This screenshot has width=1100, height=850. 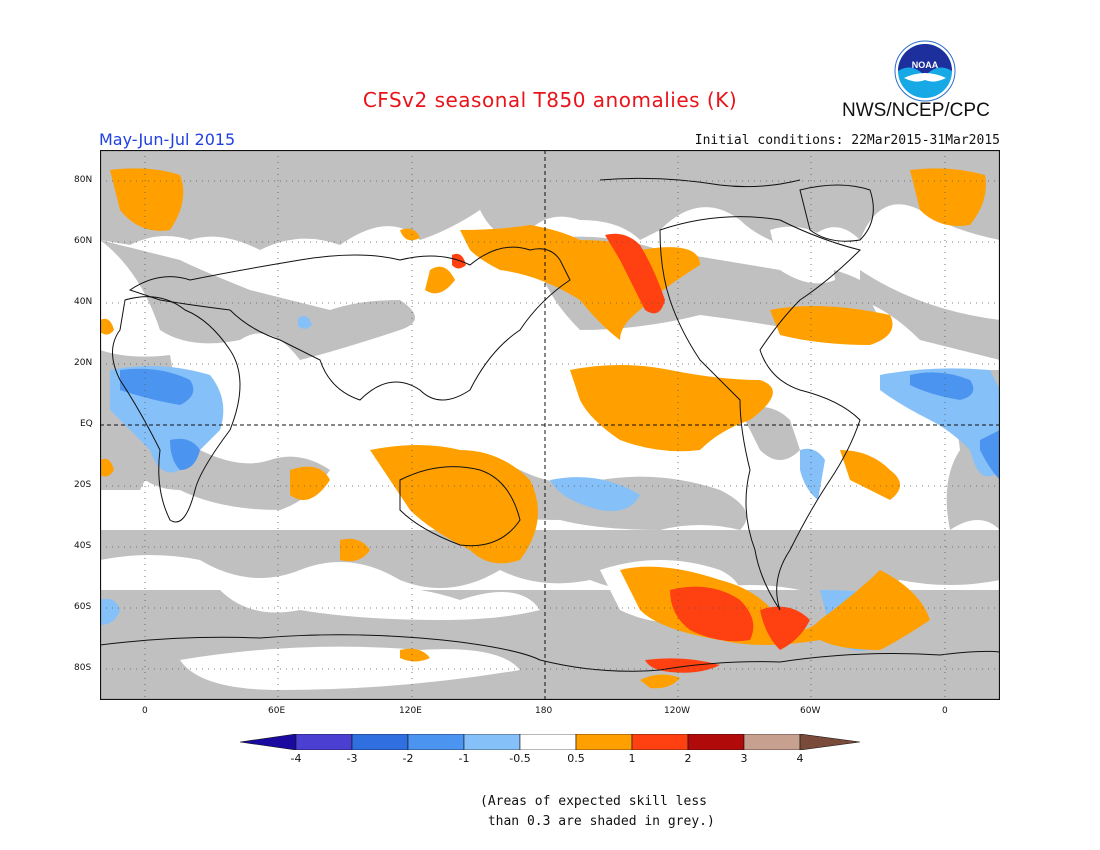 What do you see at coordinates (349, 323) in the screenshot?
I see `eurasia-coast` at bounding box center [349, 323].